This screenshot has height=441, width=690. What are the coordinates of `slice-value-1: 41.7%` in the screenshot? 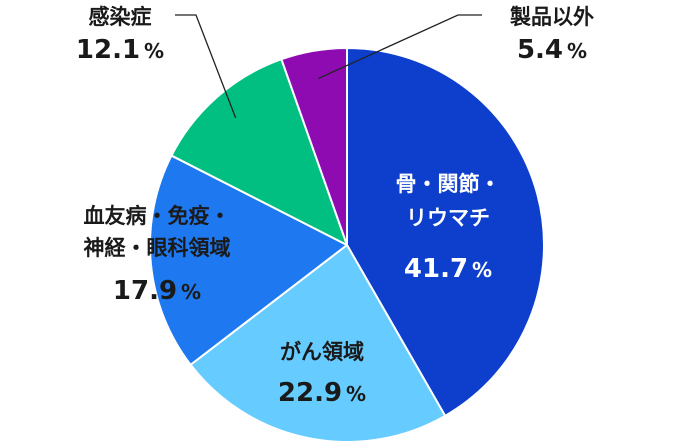 It's located at (448, 269).